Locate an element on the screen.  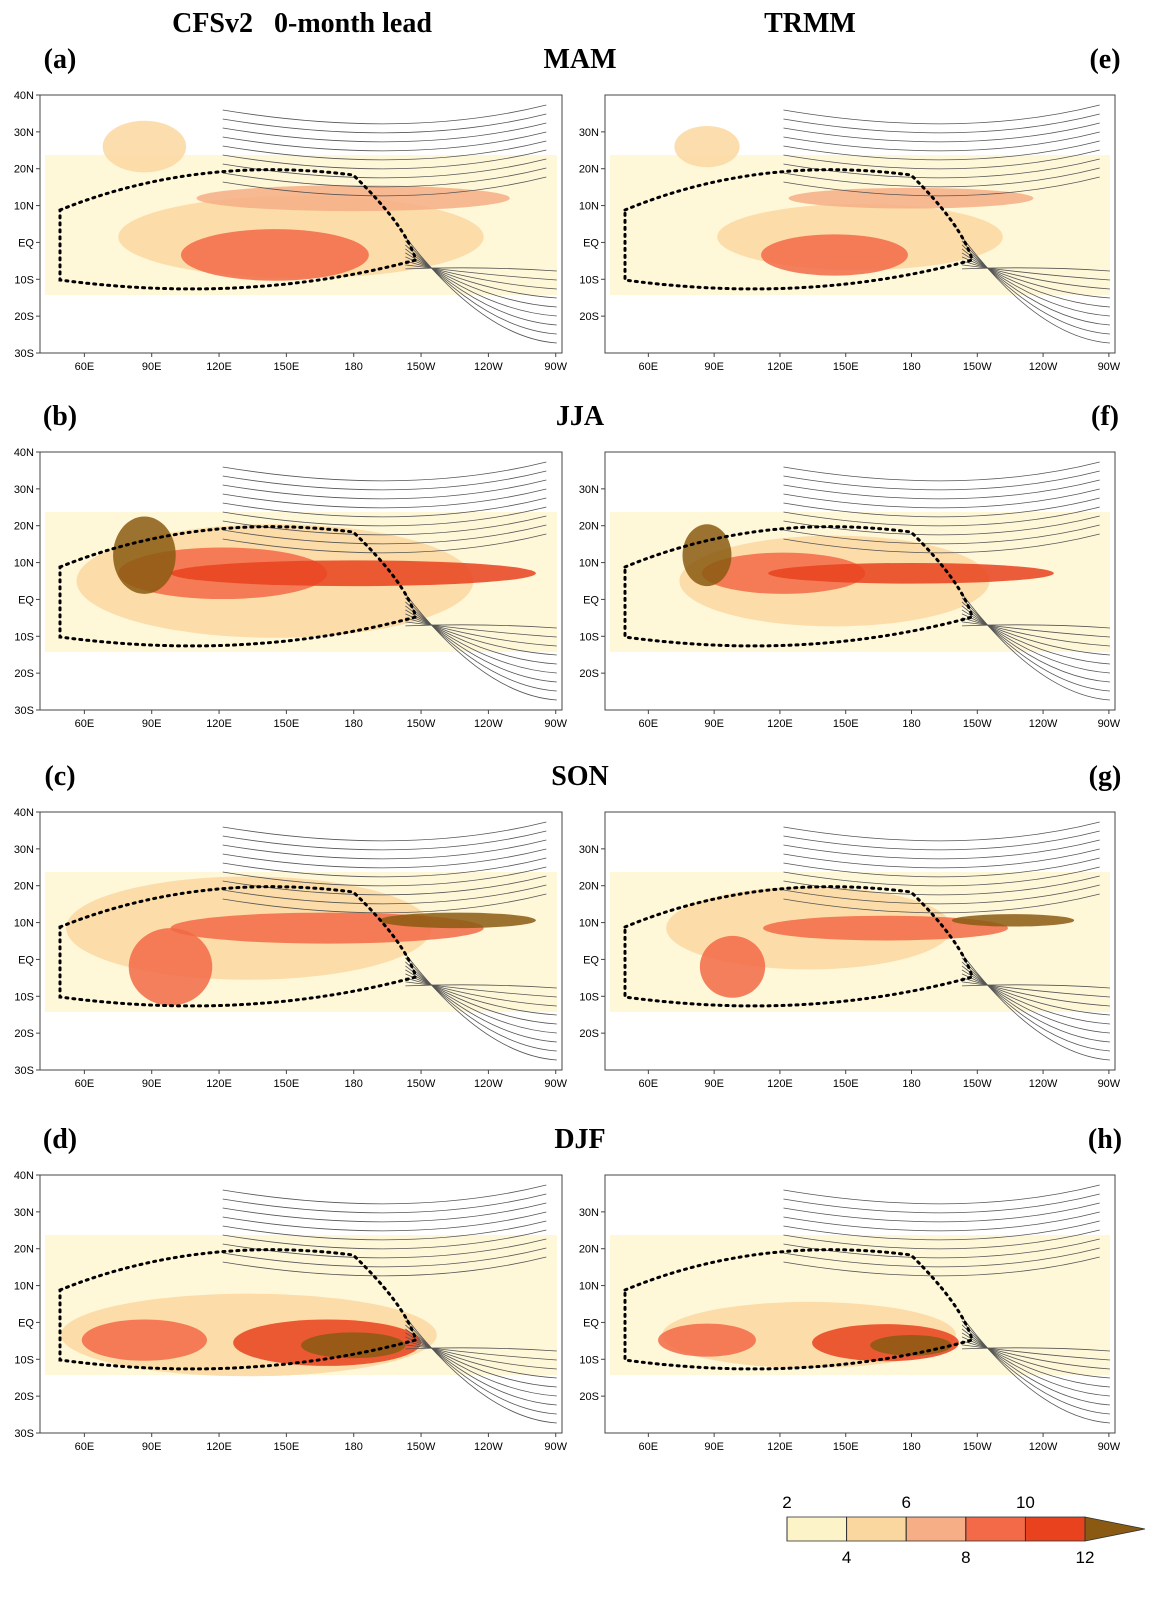
colorbar-box is located at coordinates (936, 1529).